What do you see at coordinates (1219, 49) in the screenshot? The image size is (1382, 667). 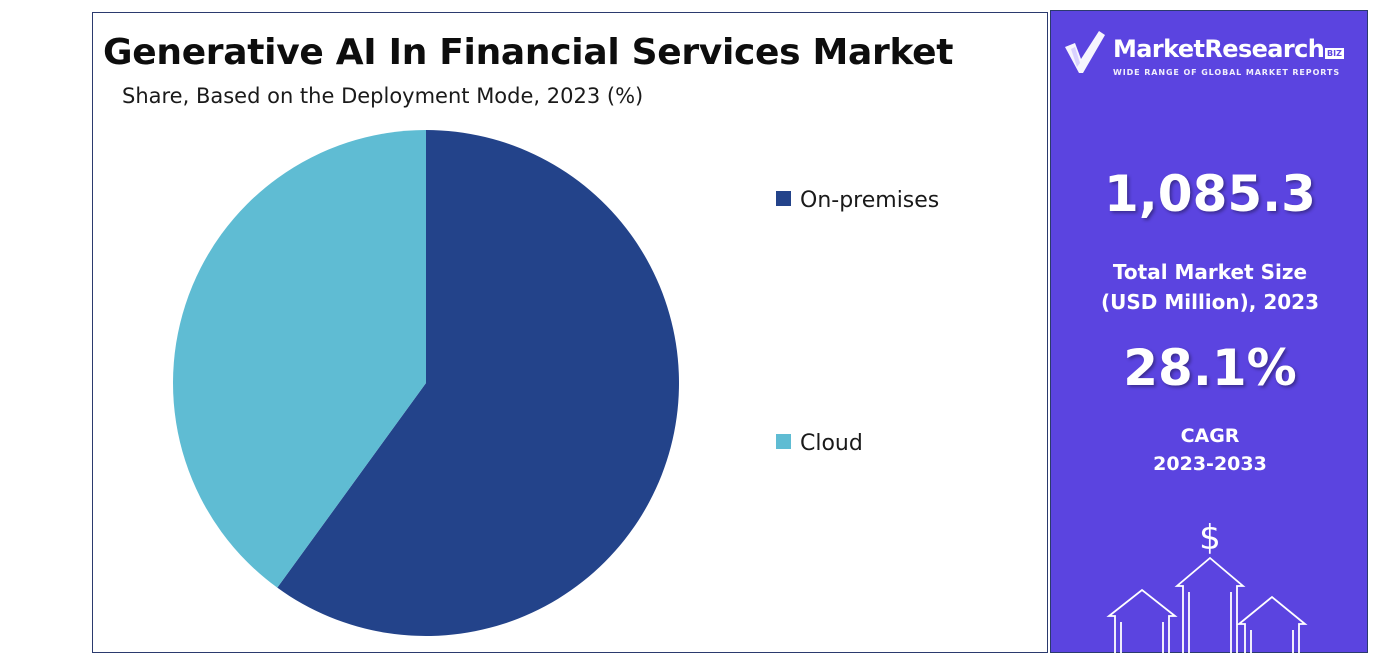 I see `brand-name: MarketResearch` at bounding box center [1219, 49].